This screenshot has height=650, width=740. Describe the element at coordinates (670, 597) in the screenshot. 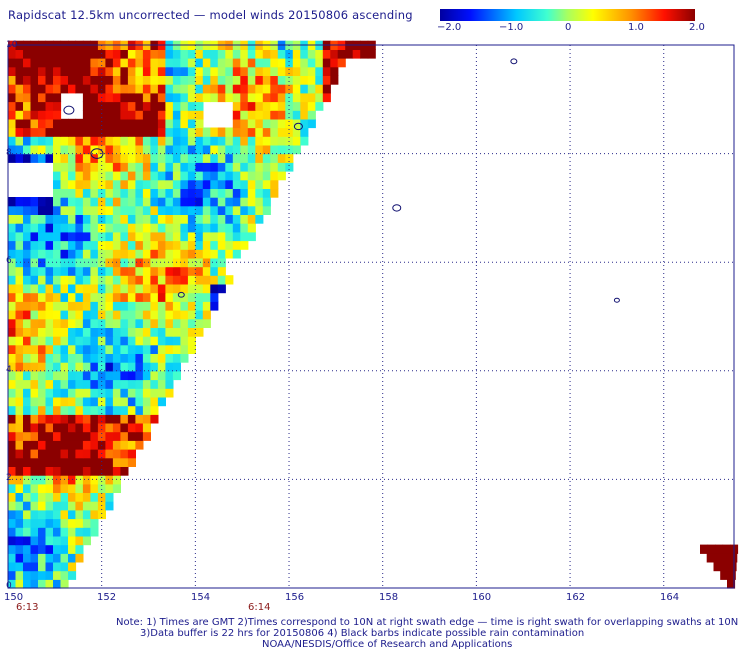

I see `x-tick-label: 164` at that location.